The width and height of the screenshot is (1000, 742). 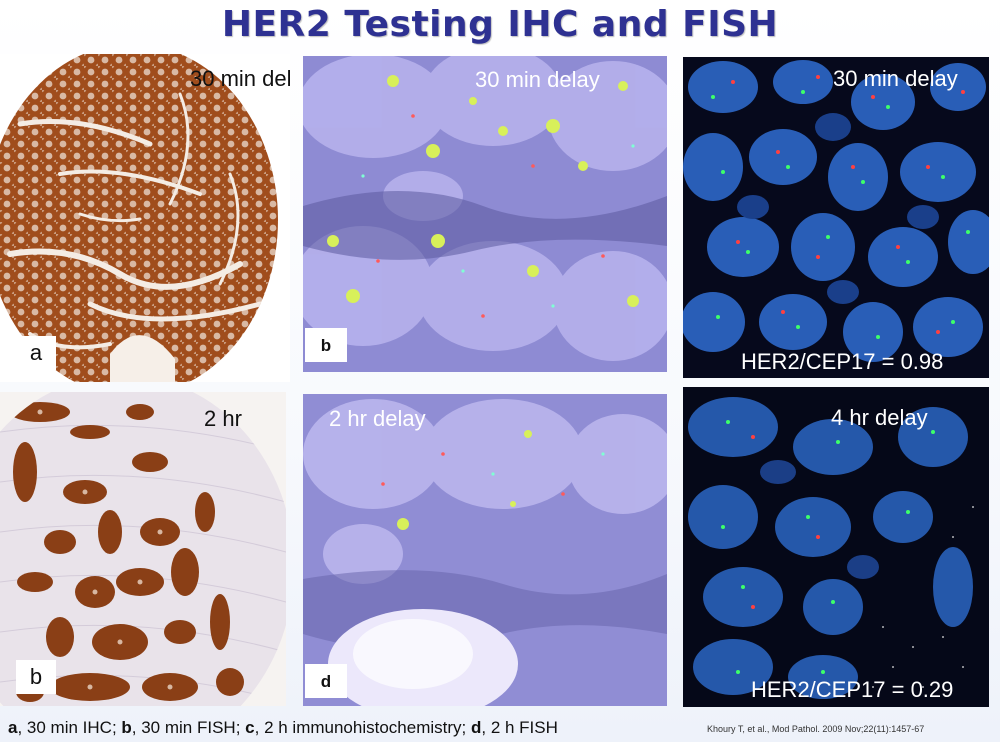 I want to click on caption-b-text: , 30 min FISH;, so click(x=188, y=727).